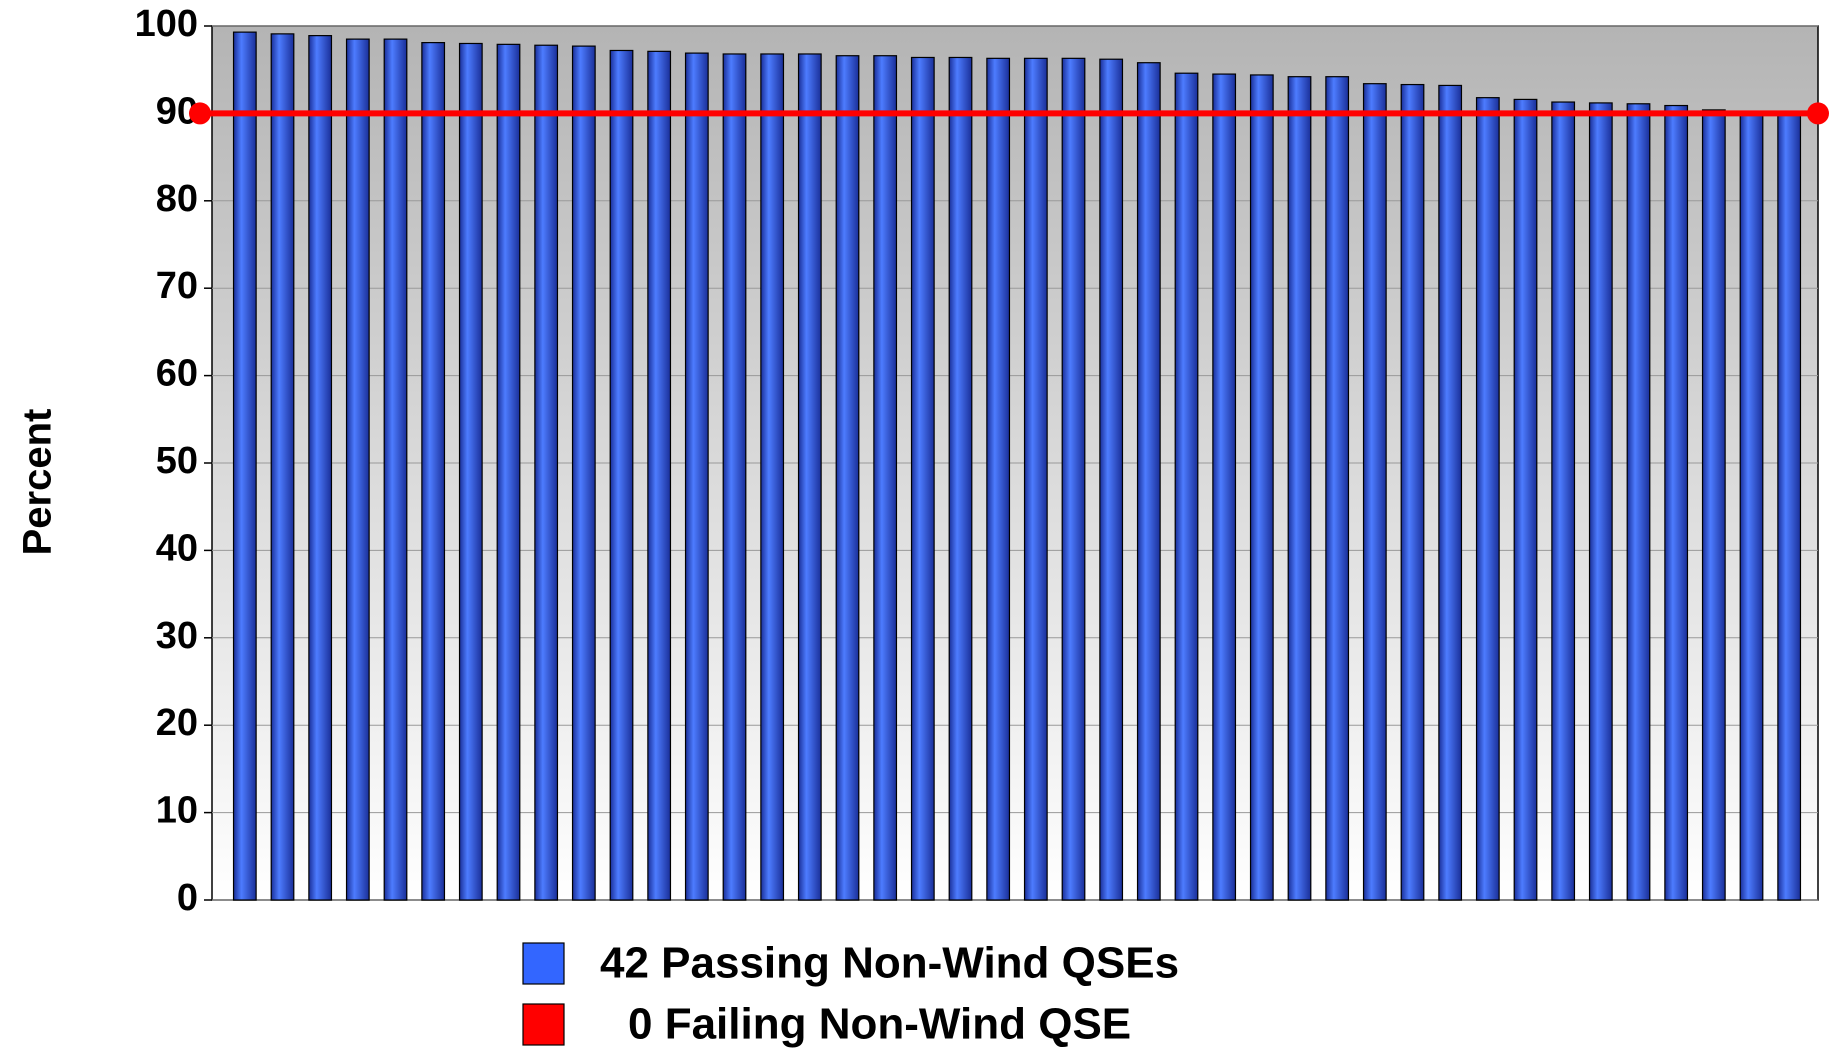 This screenshot has width=1843, height=1053. I want to click on y-tick-label: 50, so click(177, 461).